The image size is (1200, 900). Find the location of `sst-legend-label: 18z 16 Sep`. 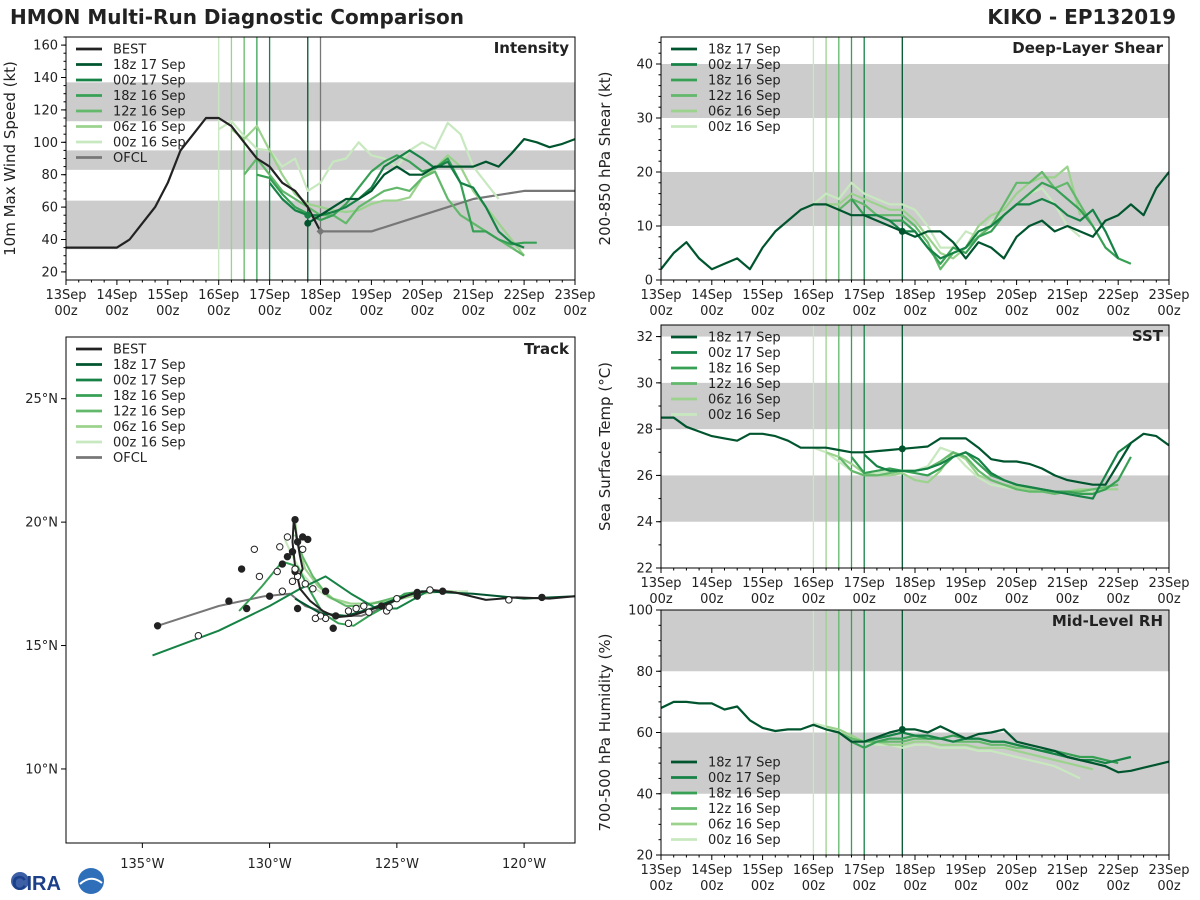

sst-legend-label: 18z 16 Sep is located at coordinates (744, 369).